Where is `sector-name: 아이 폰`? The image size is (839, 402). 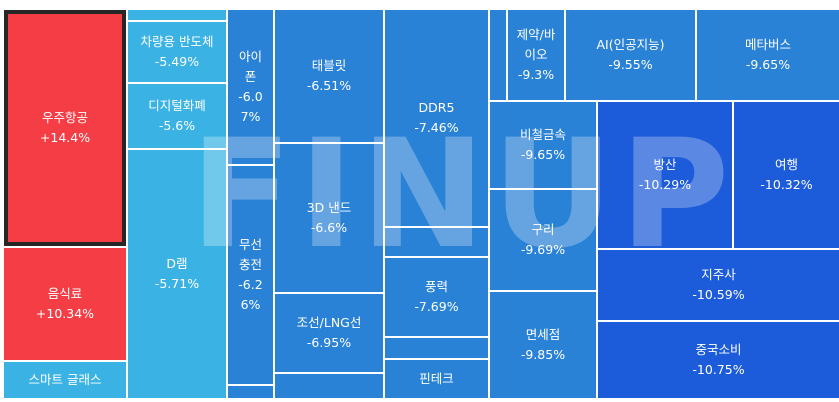 sector-name: 아이 폰 is located at coordinates (250, 66).